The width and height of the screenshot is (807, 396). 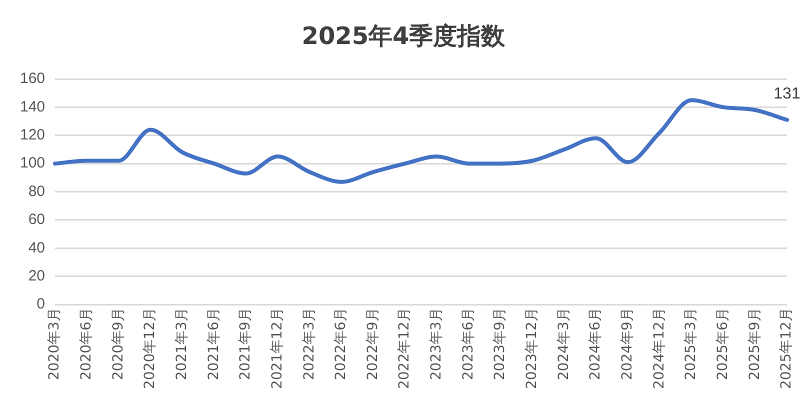 I want to click on x-tick-label: 2022年9月, so click(x=372, y=344).